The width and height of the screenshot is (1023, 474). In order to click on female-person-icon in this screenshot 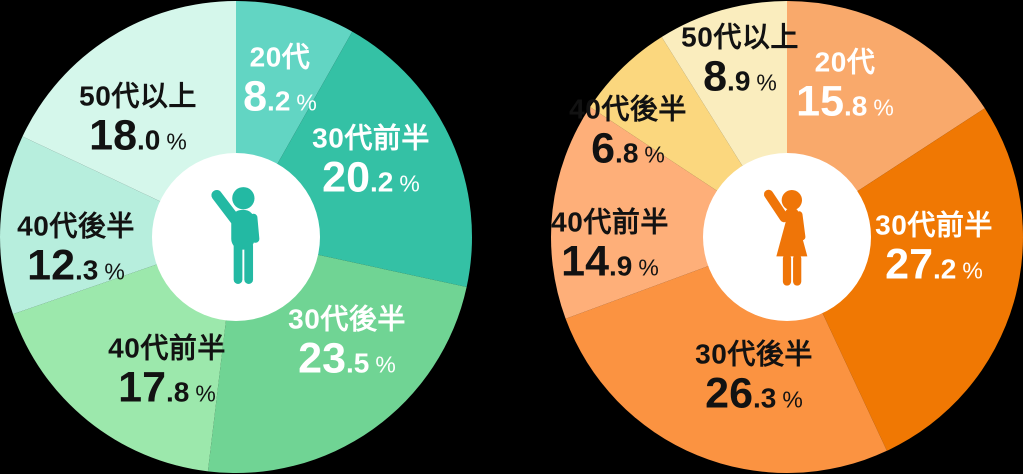, I will do `click(787, 236)`.